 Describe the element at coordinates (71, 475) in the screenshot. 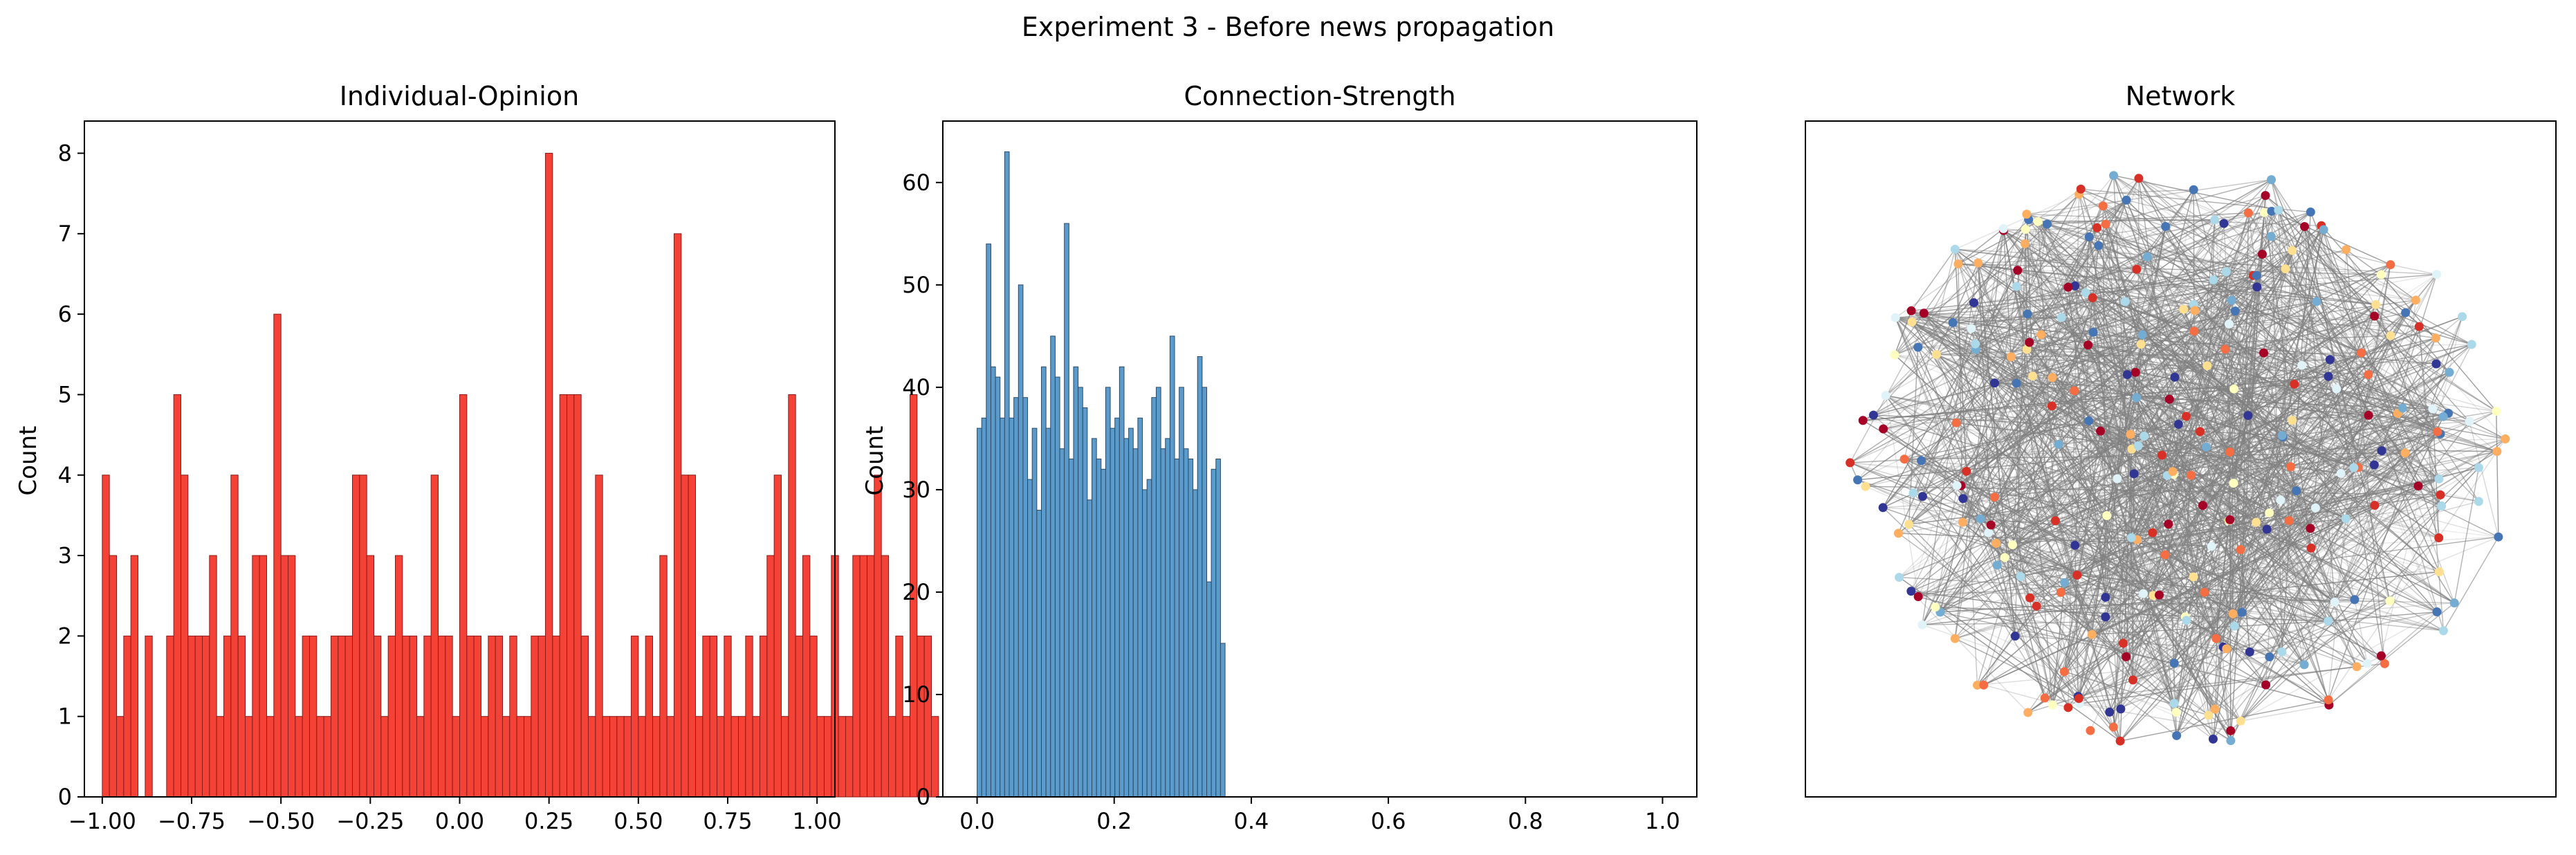

I see `opinion-y-ticks: 0 1 2 3 4 5 6 7 8` at that location.